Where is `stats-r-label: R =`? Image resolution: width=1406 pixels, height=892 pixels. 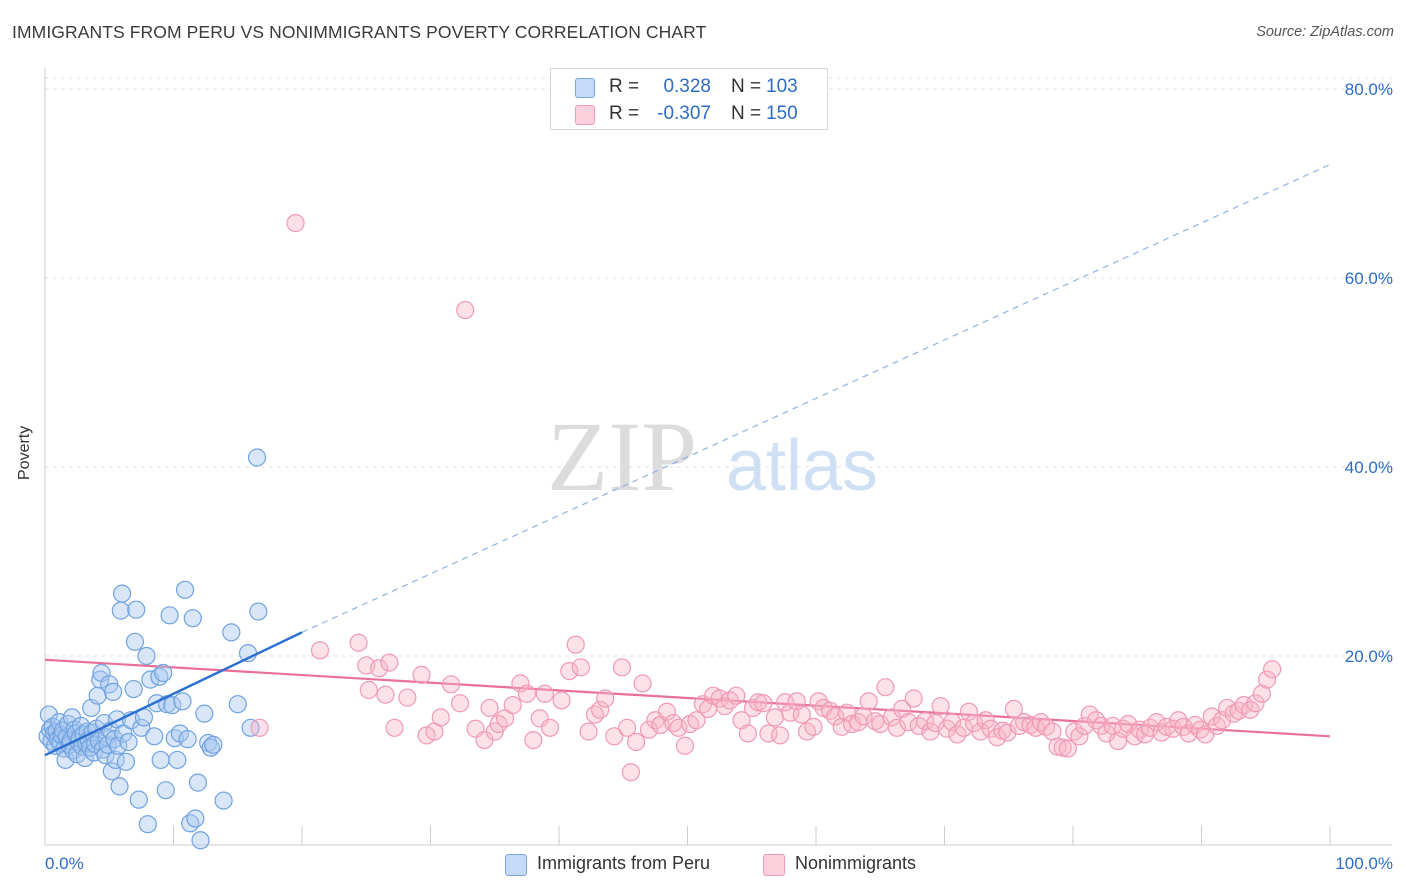 stats-r-label: R = is located at coordinates (624, 113).